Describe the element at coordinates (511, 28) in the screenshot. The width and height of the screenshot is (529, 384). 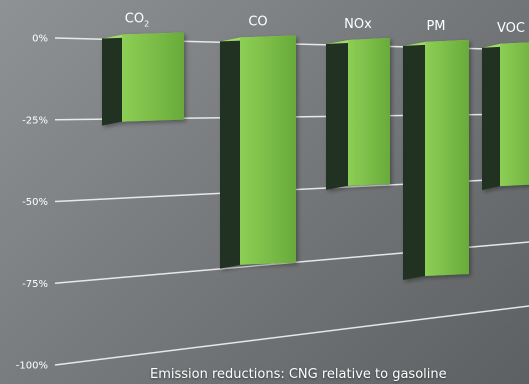
I see `category-label-4: VOC` at that location.